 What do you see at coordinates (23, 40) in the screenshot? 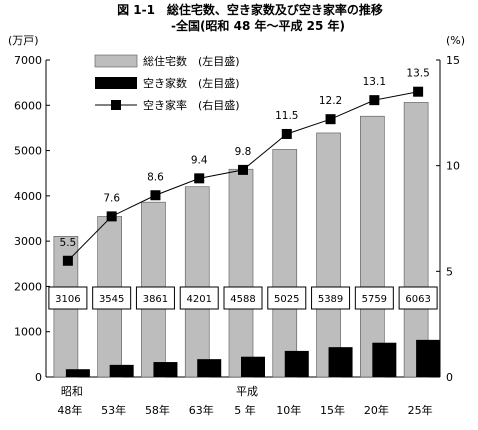
I see `left-axis-unit: (万戸)` at bounding box center [23, 40].